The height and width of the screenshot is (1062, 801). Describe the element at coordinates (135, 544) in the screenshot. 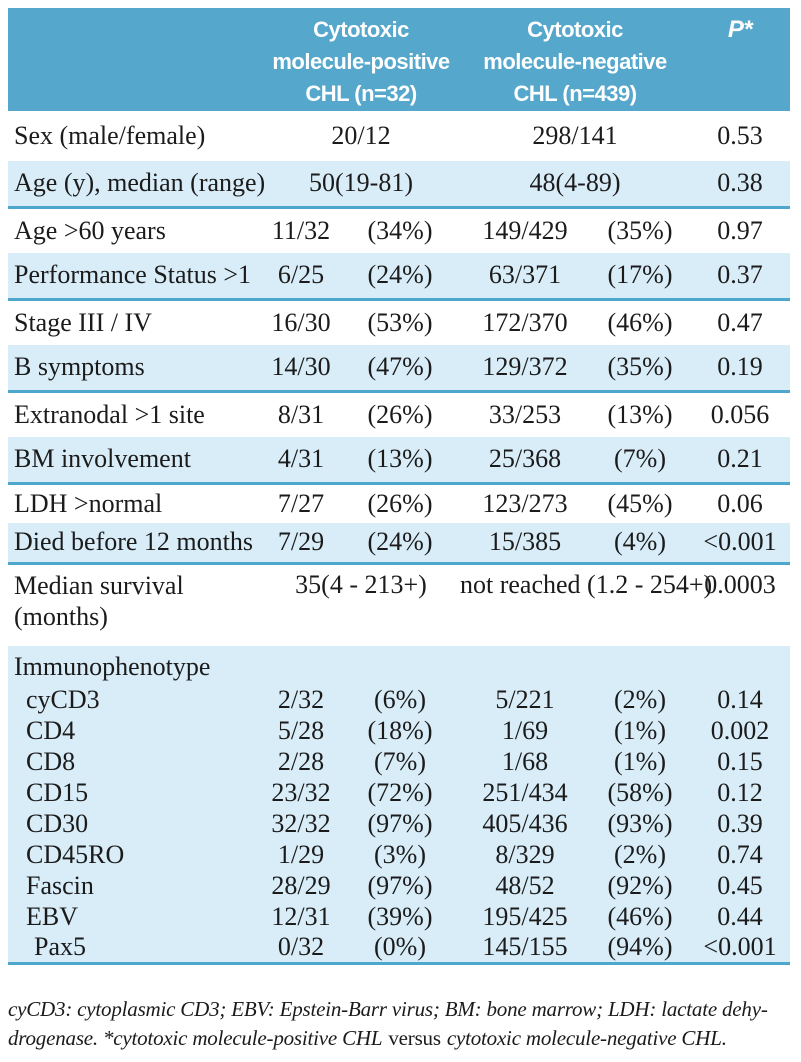

I see `row-label: Died before 12 months` at that location.